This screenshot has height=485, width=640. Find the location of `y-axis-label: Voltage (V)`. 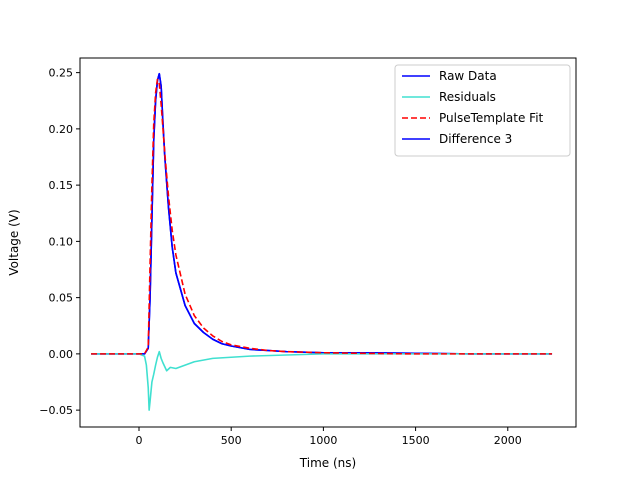

y-axis-label: Voltage (V) is located at coordinates (14, 242).